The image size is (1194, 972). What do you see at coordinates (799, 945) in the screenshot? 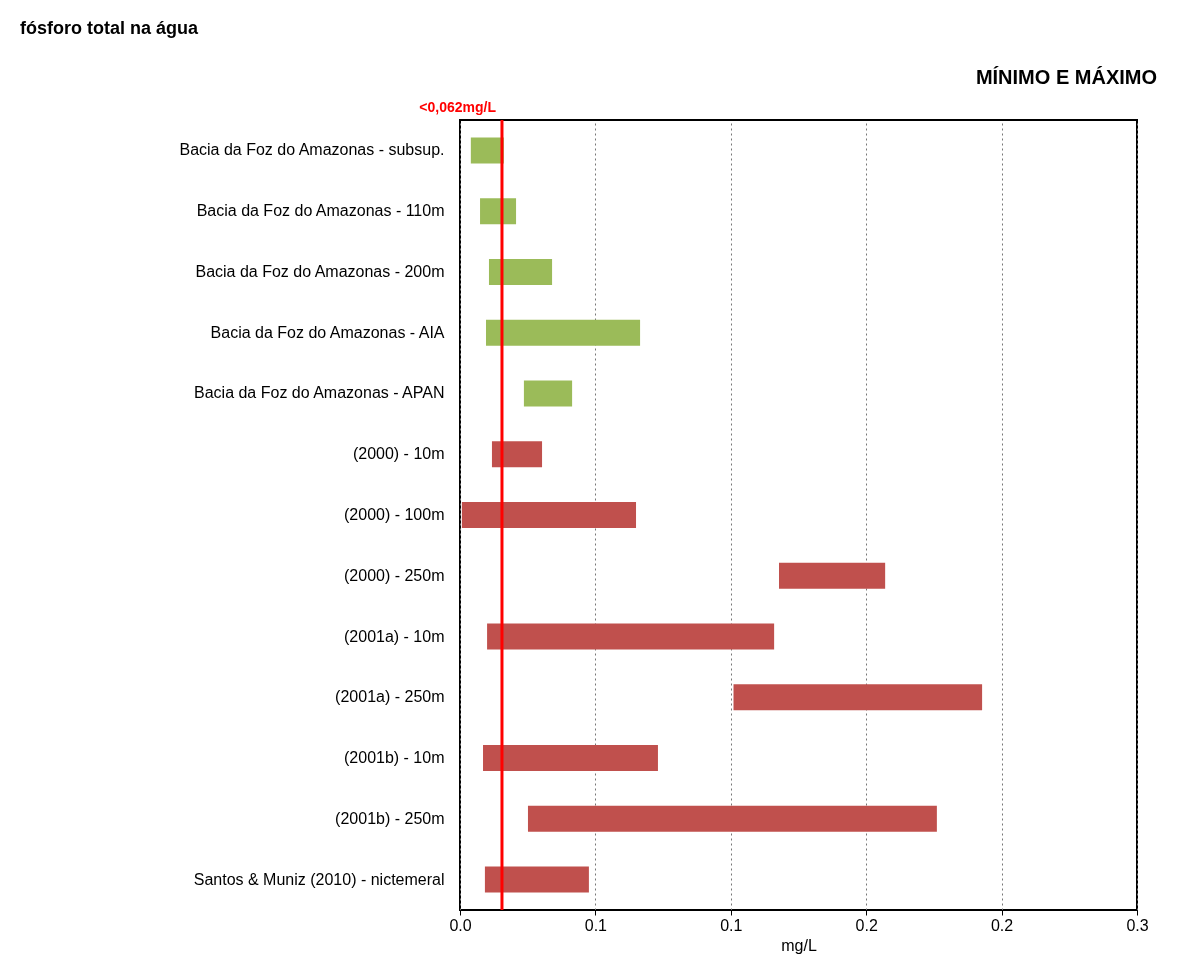
I see `x-axis-title: mg/L` at bounding box center [799, 945].